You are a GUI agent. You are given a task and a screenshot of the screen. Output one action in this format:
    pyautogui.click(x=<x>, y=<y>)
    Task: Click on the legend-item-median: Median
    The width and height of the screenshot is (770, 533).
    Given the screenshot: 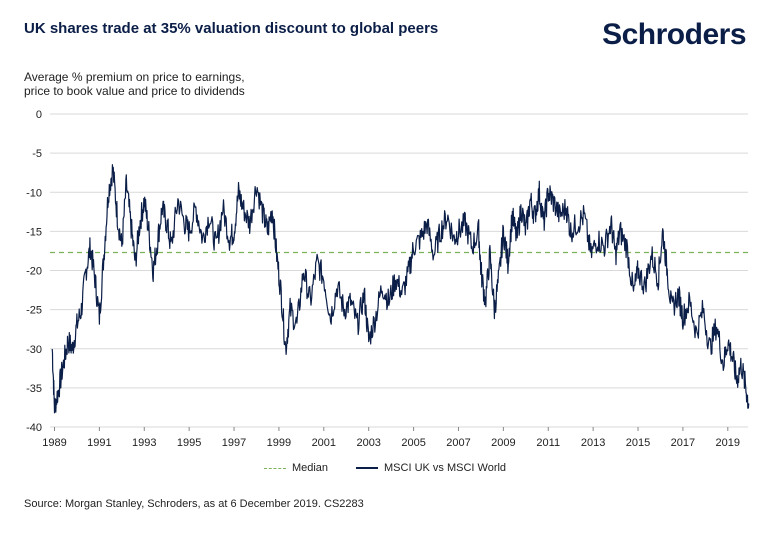 What is the action you would take?
    pyautogui.click(x=296, y=468)
    